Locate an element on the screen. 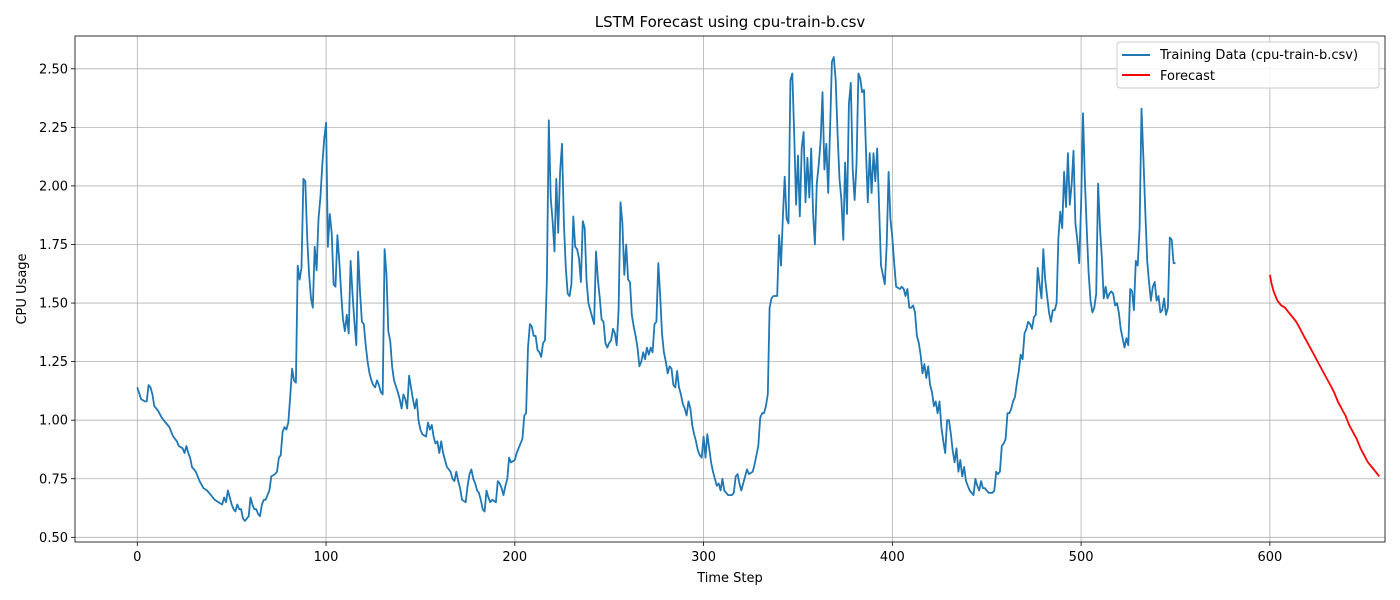 The width and height of the screenshot is (1400, 600). x-tick-label: 200 is located at coordinates (514, 557).